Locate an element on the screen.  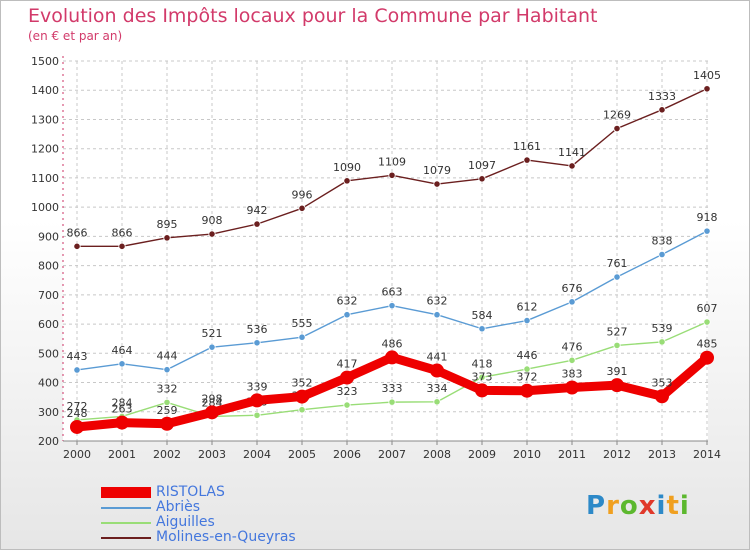
y-tick-label: 700 is located at coordinates (48, 295).